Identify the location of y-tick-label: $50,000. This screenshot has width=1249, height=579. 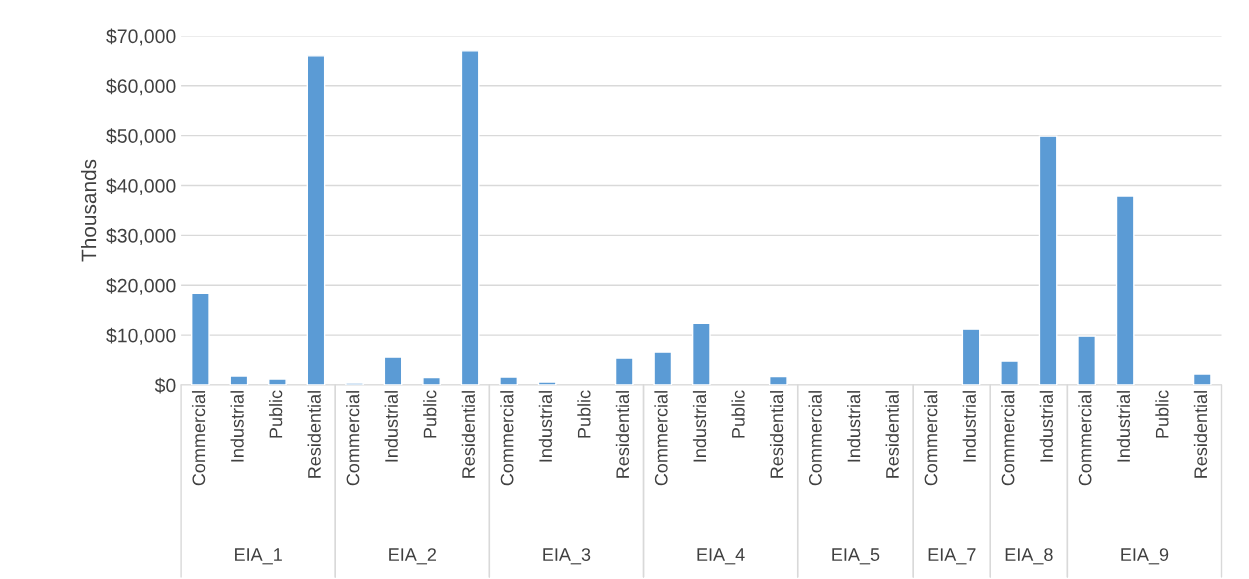
(141, 137).